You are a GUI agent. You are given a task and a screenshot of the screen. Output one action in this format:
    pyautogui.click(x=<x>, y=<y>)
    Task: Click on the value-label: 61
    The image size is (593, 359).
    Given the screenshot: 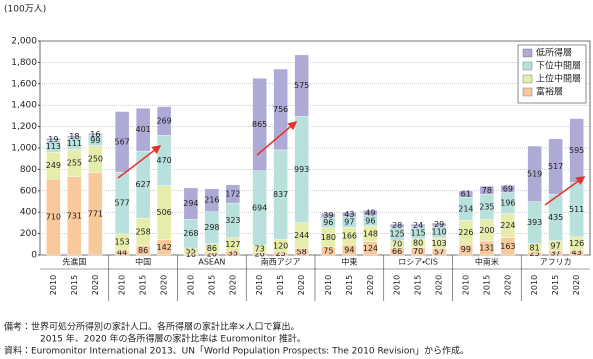 What is the action you would take?
    pyautogui.click(x=466, y=194)
    